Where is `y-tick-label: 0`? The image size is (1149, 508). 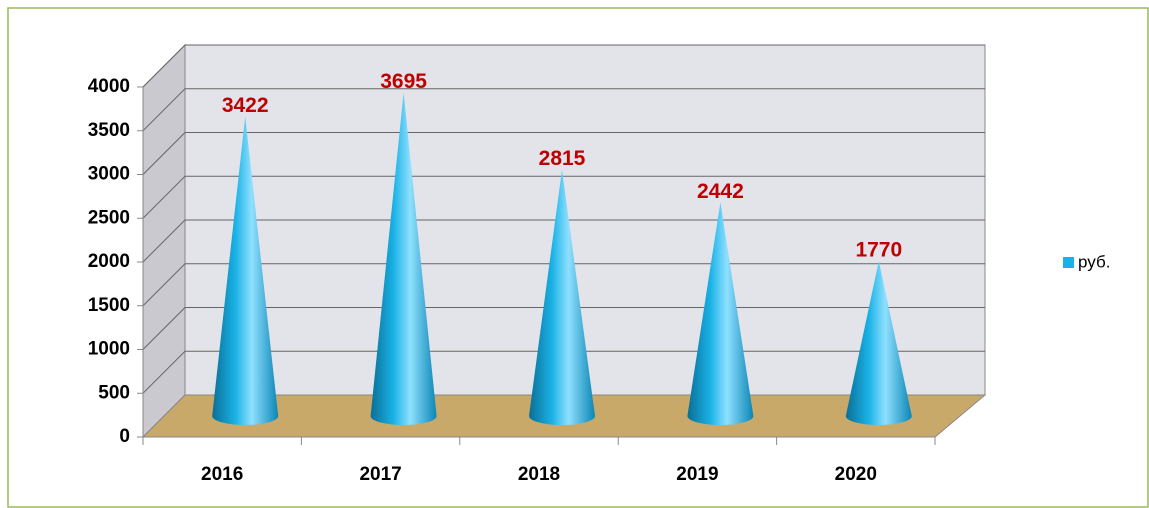
y-tick-label: 0 is located at coordinates (124, 436).